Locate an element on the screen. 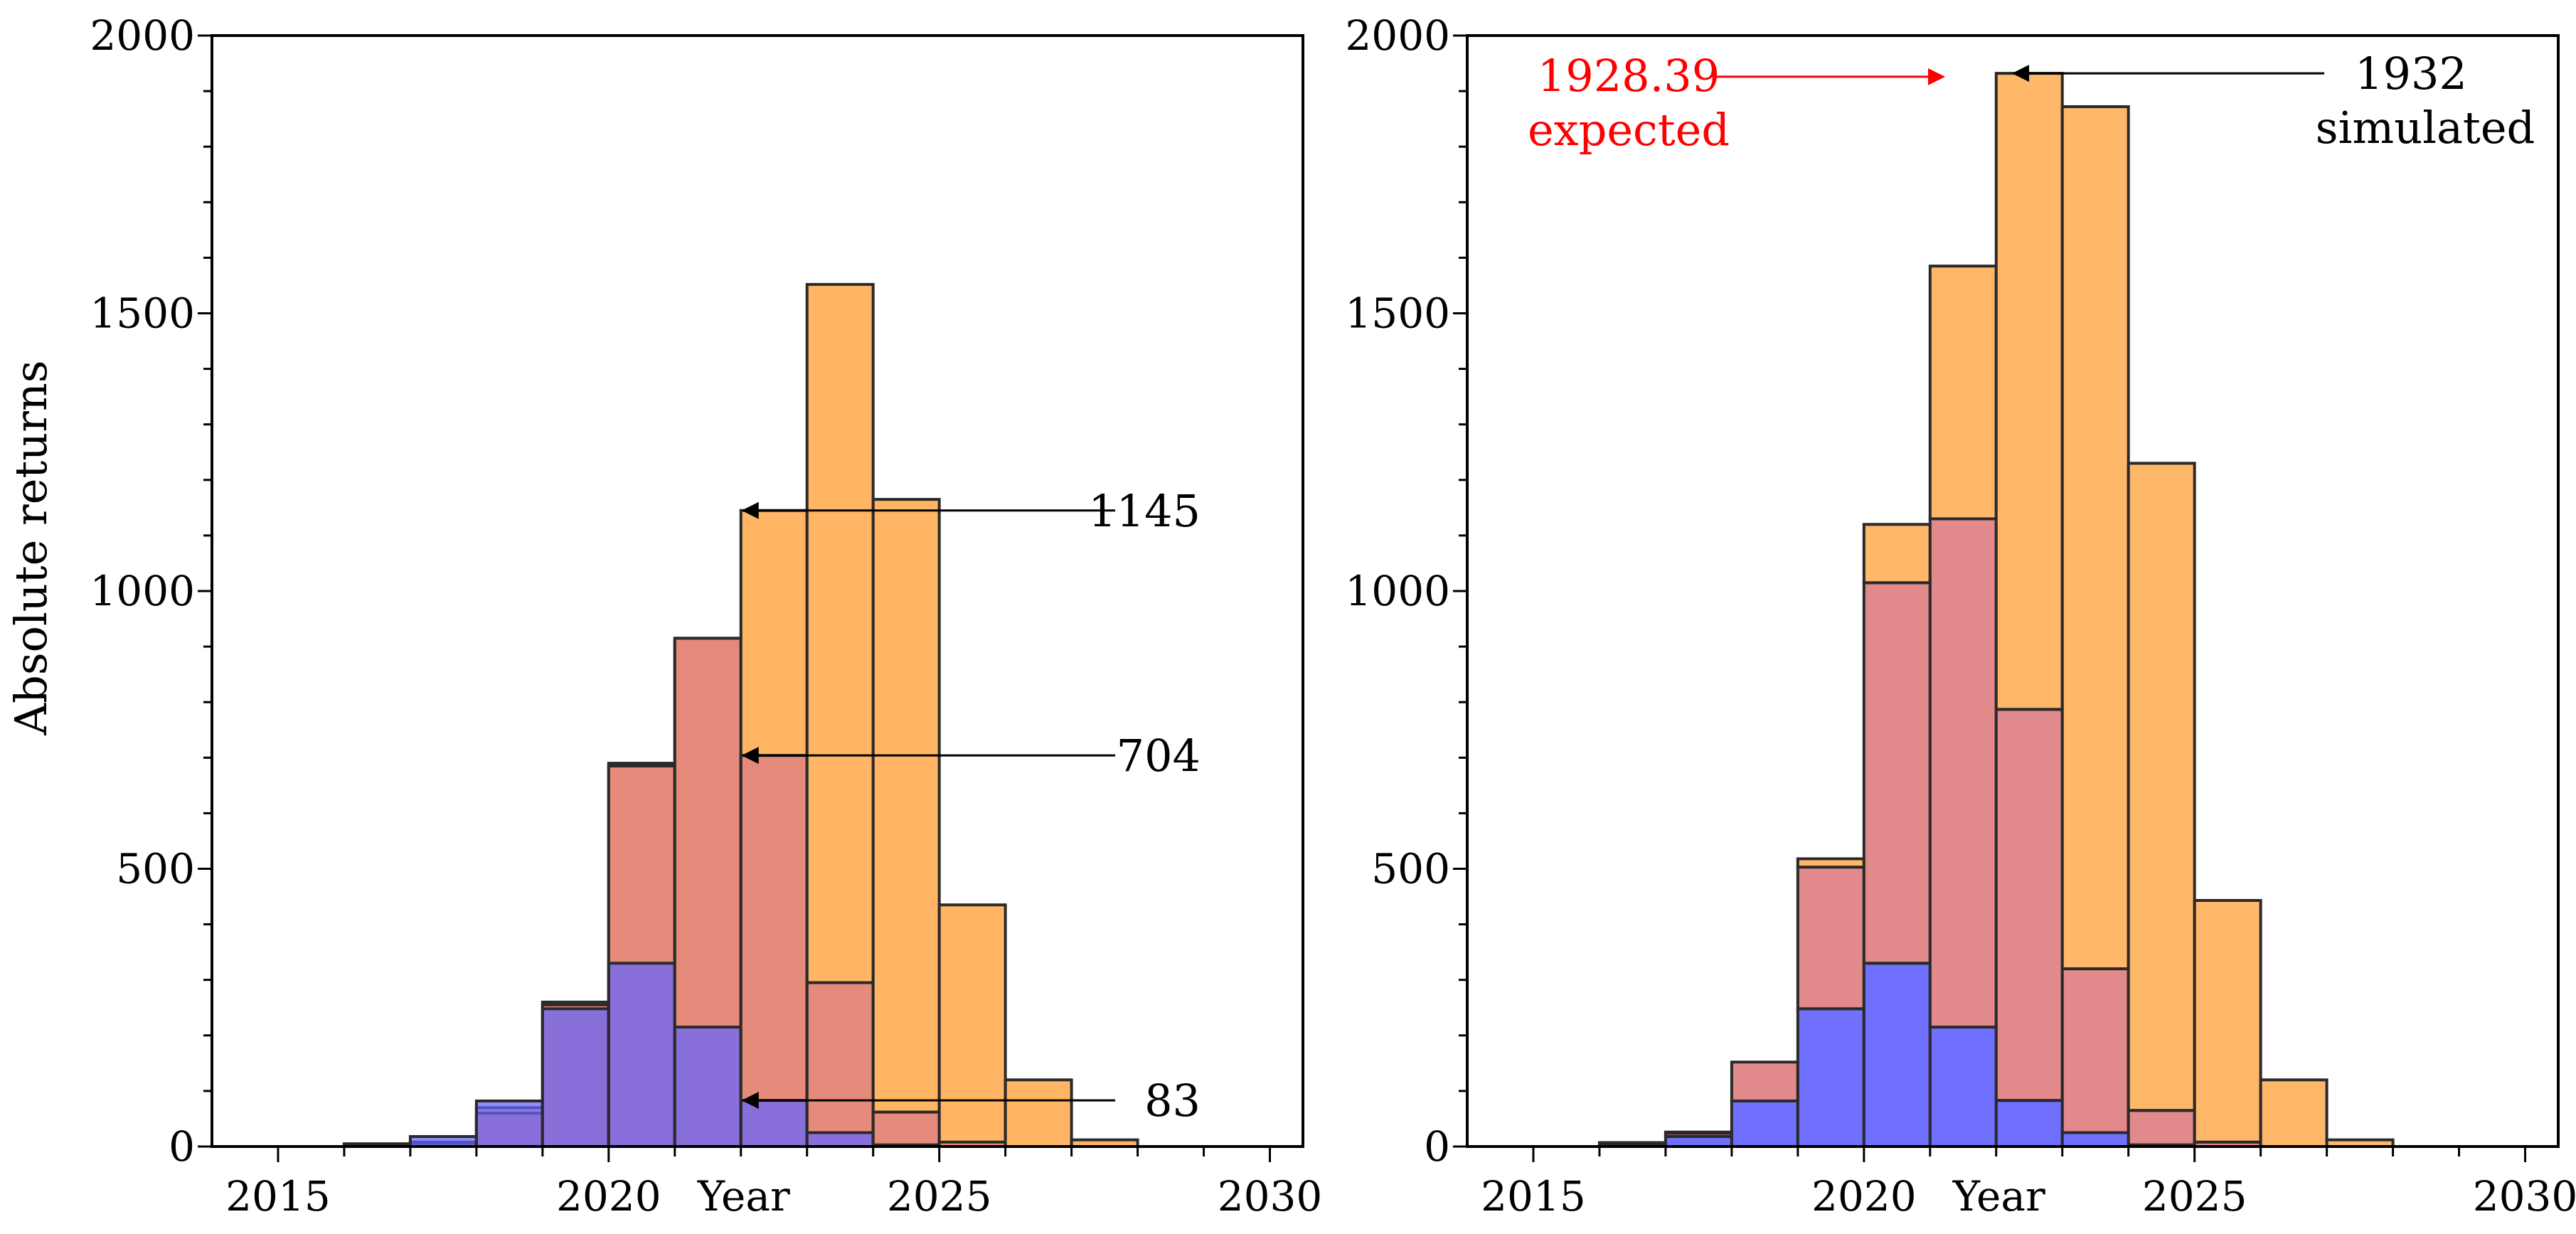 This screenshot has width=2576, height=1234. y-tick-label-left-0: 0 is located at coordinates (182, 1147).